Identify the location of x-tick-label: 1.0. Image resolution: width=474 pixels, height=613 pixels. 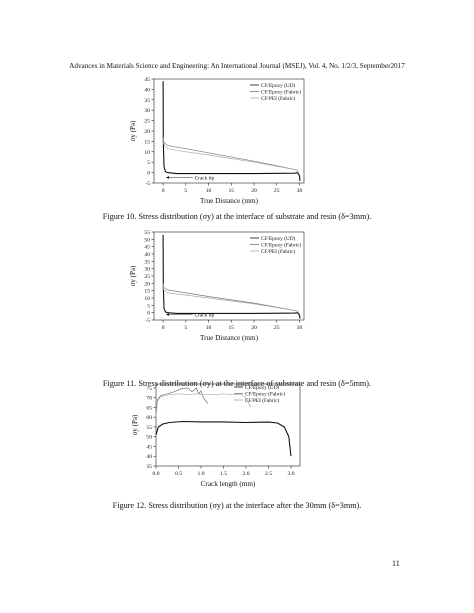
(201, 474).